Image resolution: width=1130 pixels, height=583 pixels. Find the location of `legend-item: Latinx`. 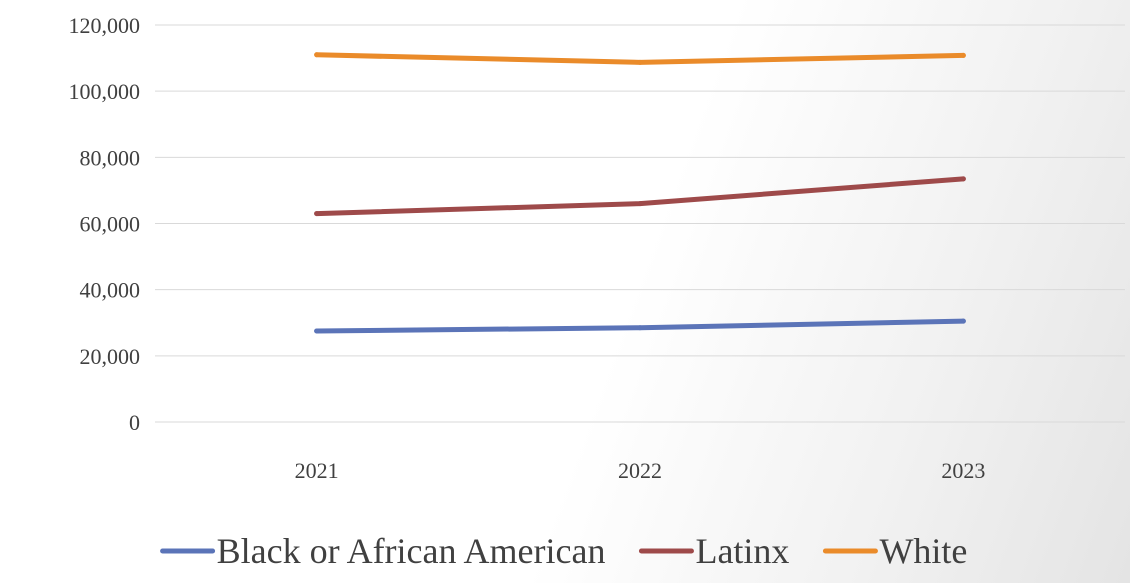

legend-item: Latinx is located at coordinates (713, 551).